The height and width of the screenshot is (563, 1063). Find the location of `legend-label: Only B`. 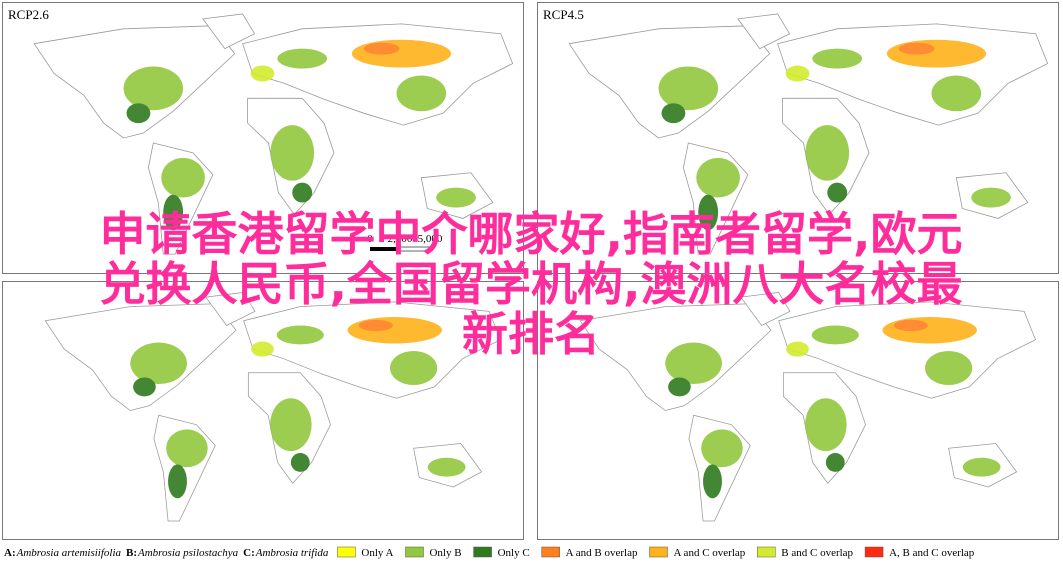

legend-label: Only B is located at coordinates (445, 553).